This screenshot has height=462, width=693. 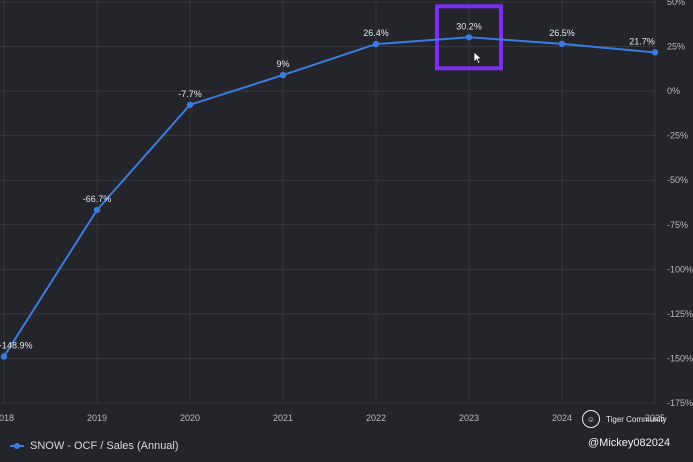 I want to click on cursor-layer, so click(x=478, y=58).